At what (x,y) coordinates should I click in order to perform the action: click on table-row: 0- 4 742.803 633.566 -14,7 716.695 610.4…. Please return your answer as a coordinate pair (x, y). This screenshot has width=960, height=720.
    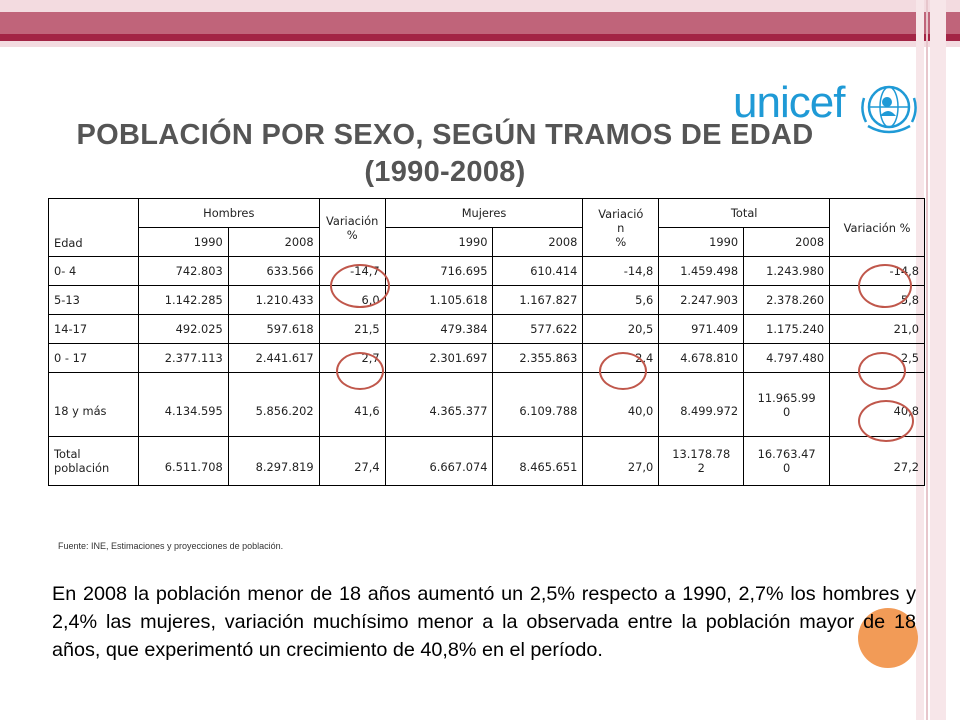
    Looking at the image, I should click on (486, 271).